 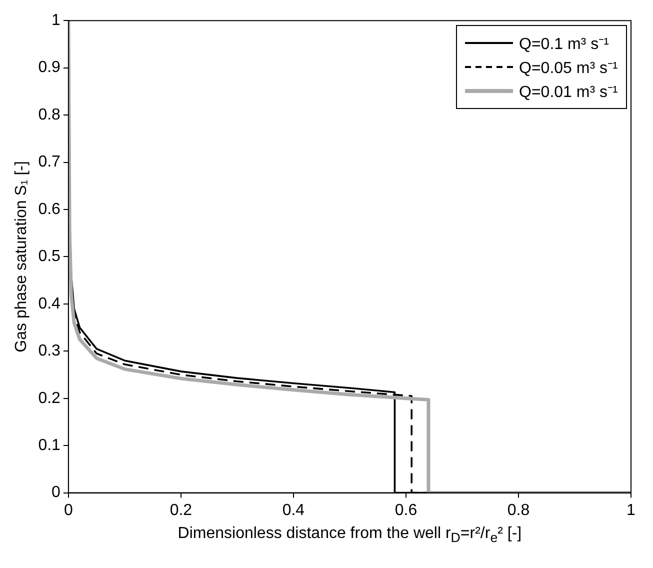 I want to click on y-tick-label: 0.4, so click(x=49, y=303).